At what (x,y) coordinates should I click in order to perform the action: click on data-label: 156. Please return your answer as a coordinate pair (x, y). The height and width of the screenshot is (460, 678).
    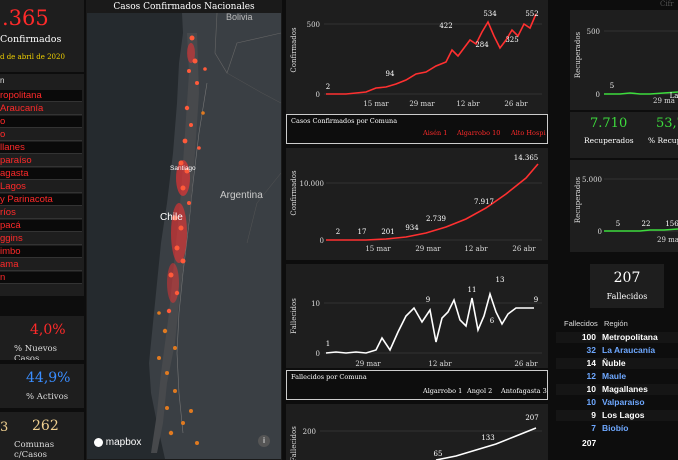
    Looking at the image, I should click on (671, 224).